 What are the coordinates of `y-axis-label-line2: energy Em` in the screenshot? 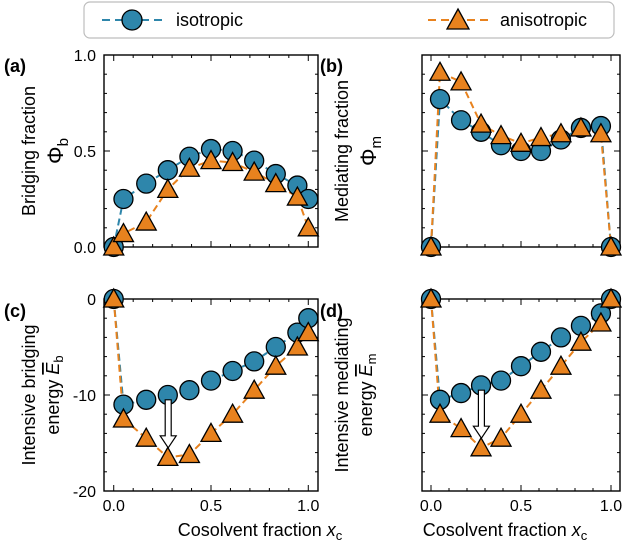 It's located at (367, 395).